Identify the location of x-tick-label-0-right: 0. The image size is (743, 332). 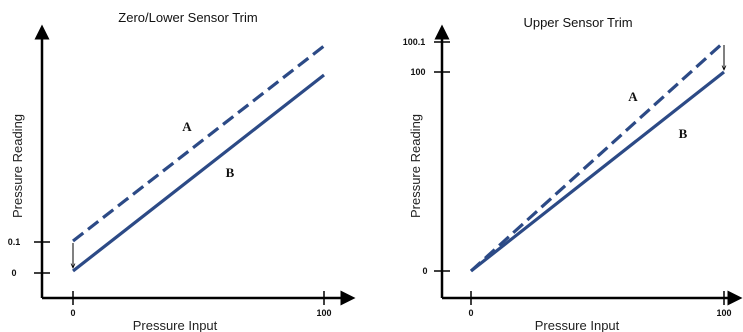
(470, 313).